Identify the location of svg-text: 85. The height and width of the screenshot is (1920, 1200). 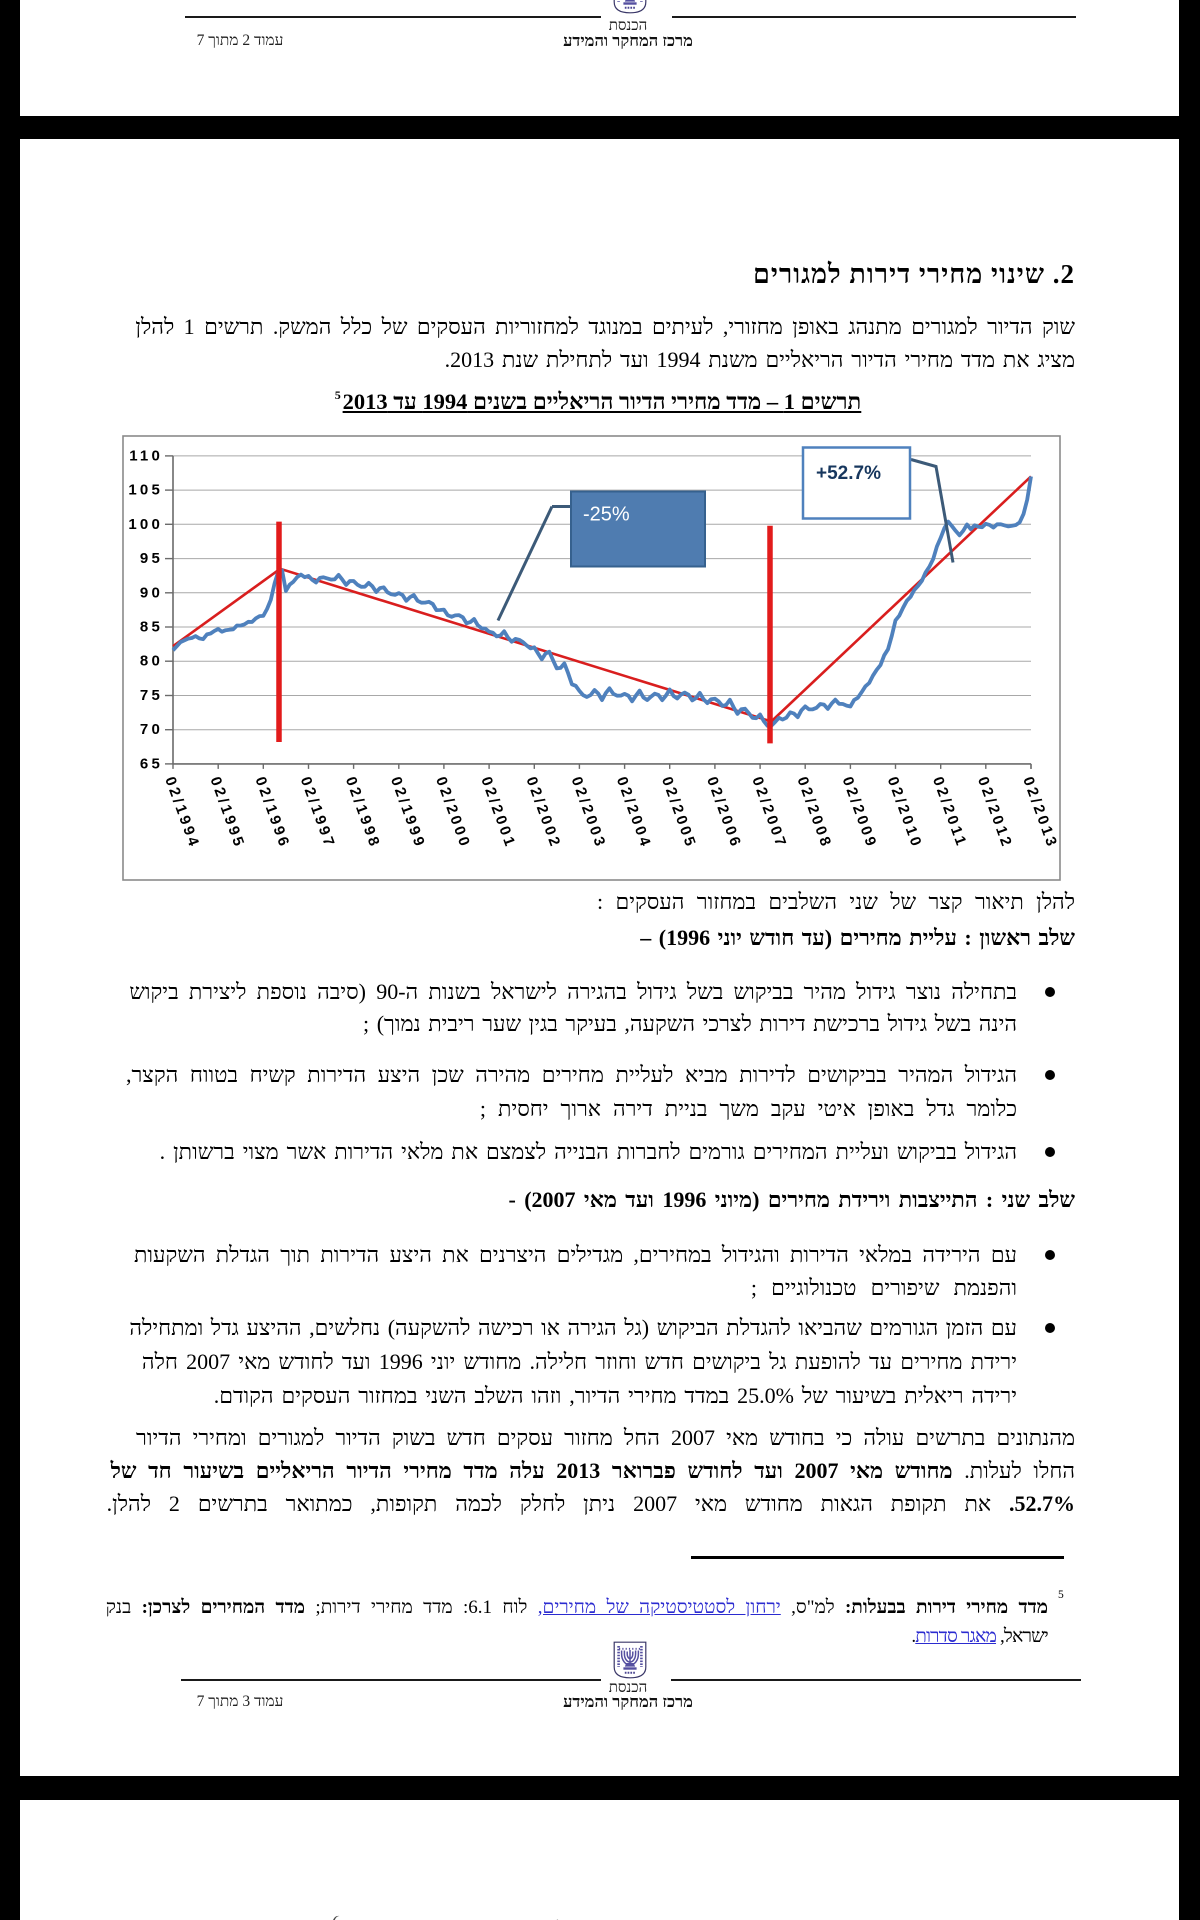
(151, 626).